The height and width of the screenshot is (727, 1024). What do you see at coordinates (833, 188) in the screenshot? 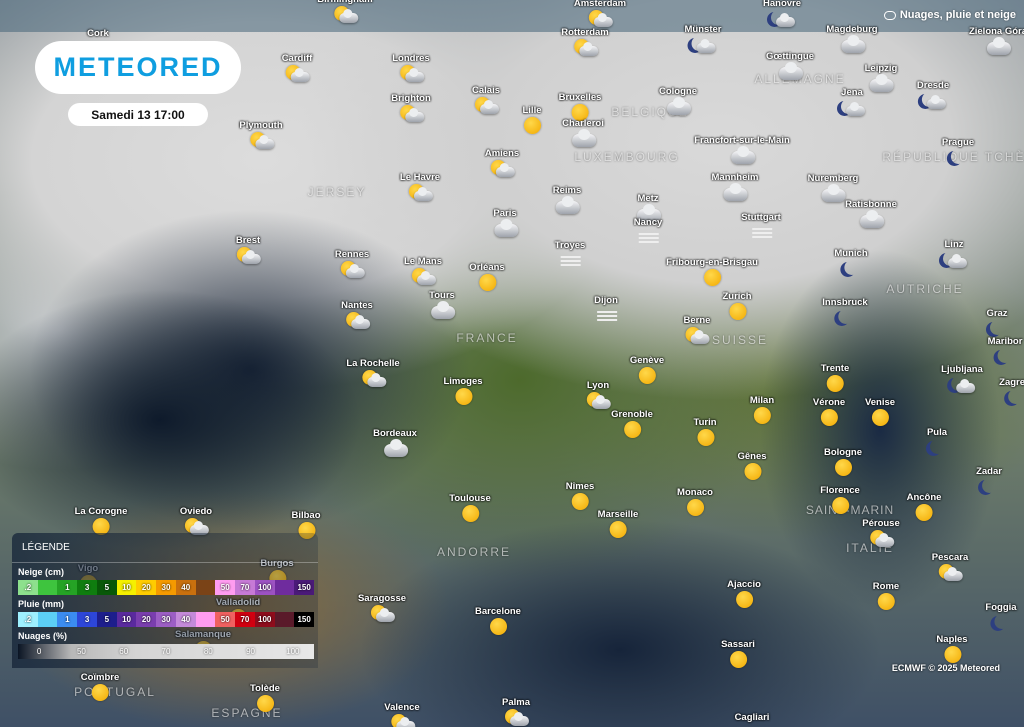
I see `city-marker: Nuremberg` at bounding box center [833, 188].